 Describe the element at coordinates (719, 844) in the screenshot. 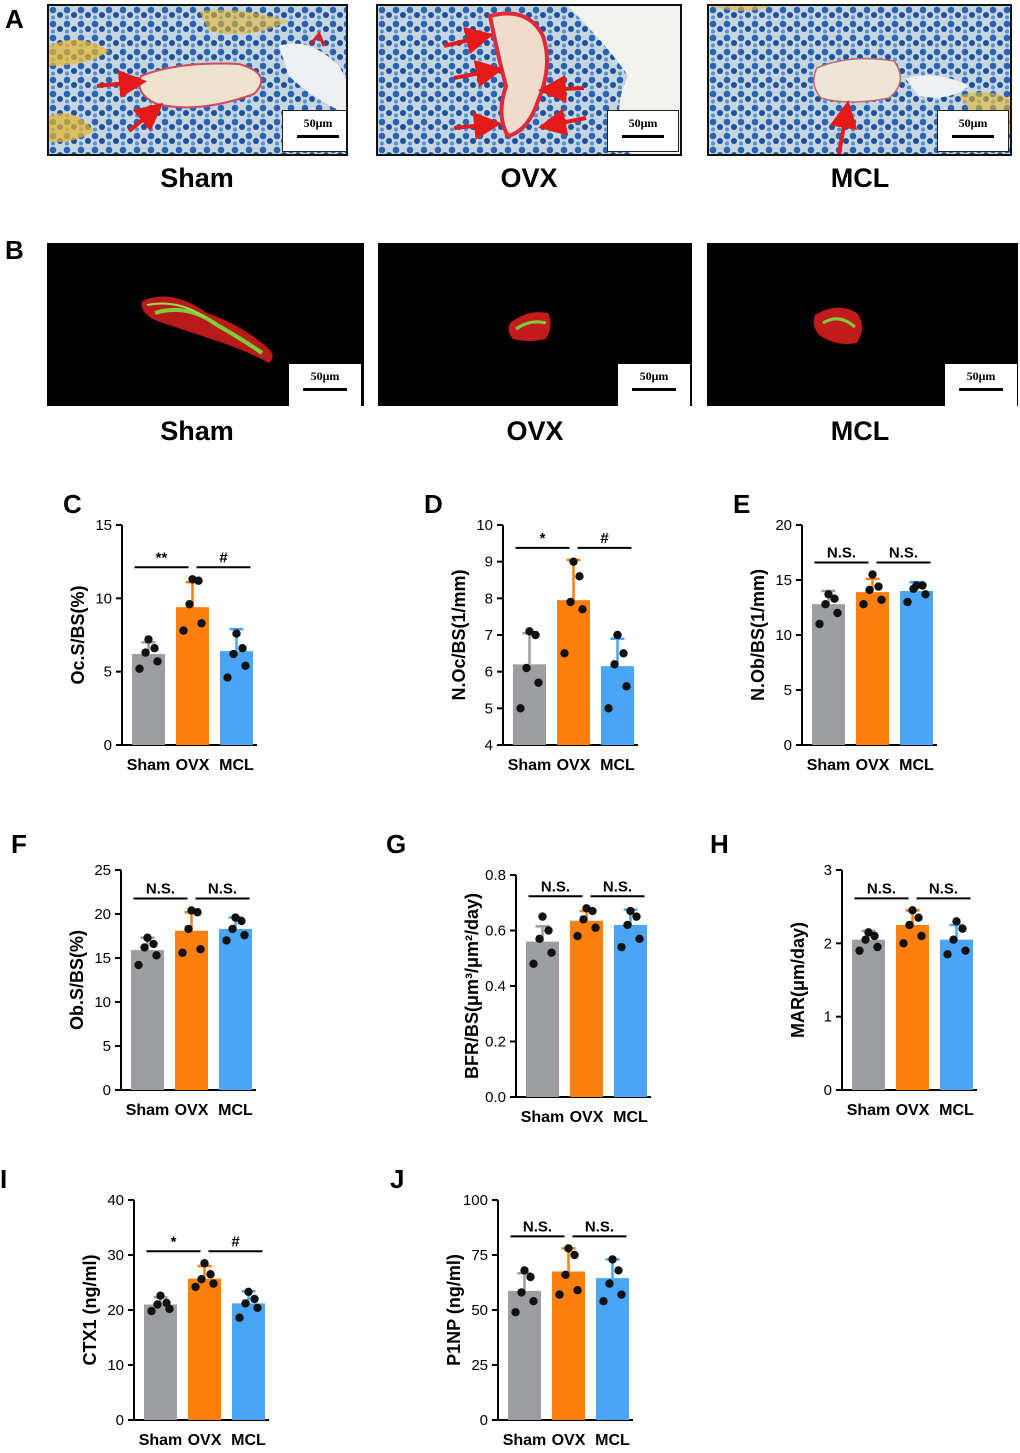

I see `panel-letter: H` at that location.